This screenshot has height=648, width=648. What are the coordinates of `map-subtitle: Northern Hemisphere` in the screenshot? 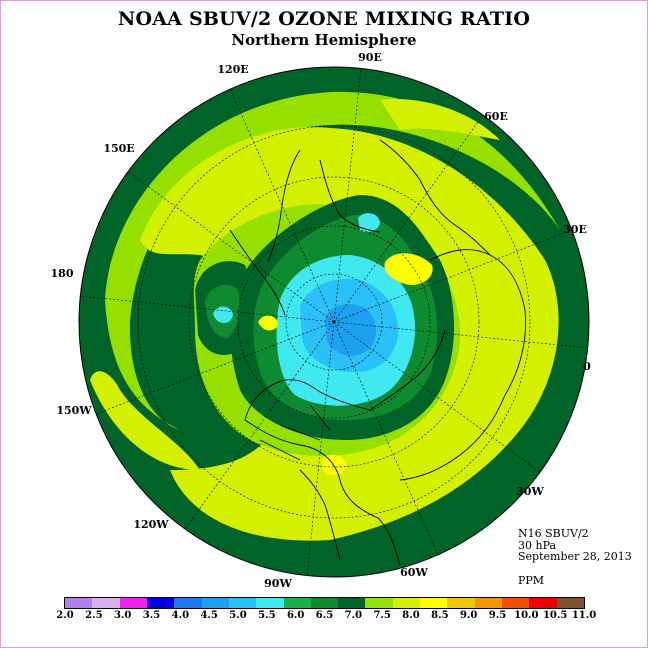 It's located at (324, 40).